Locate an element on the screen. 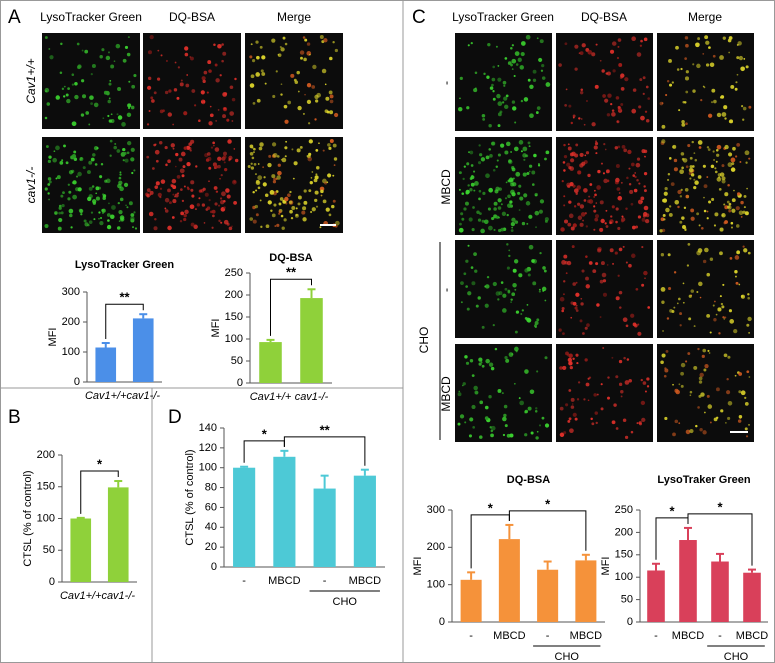  significance-label: * is located at coordinates (265, 433).